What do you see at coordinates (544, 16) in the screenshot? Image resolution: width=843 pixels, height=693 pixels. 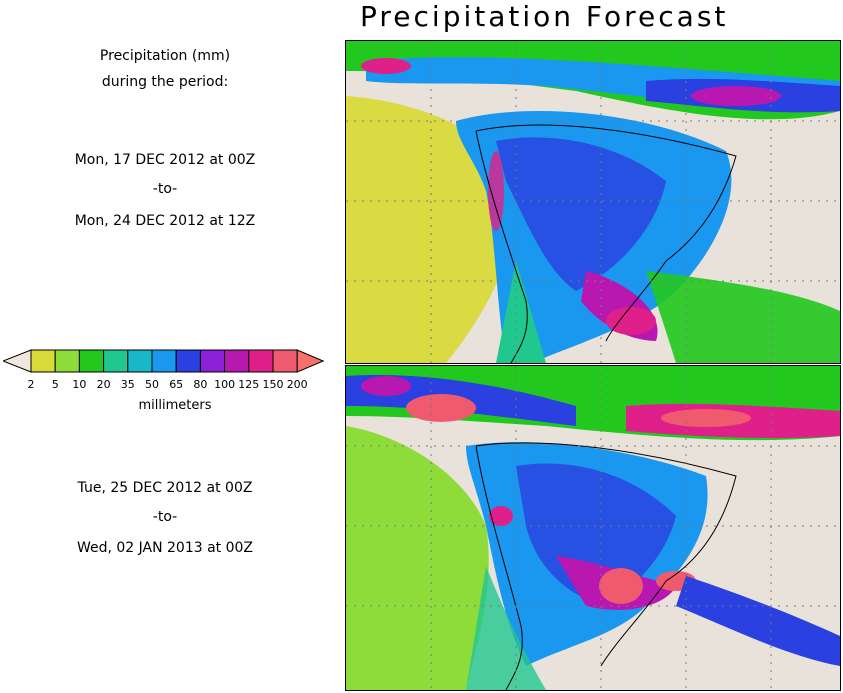 I see `page-title: Precipitation Forecast` at bounding box center [544, 16].